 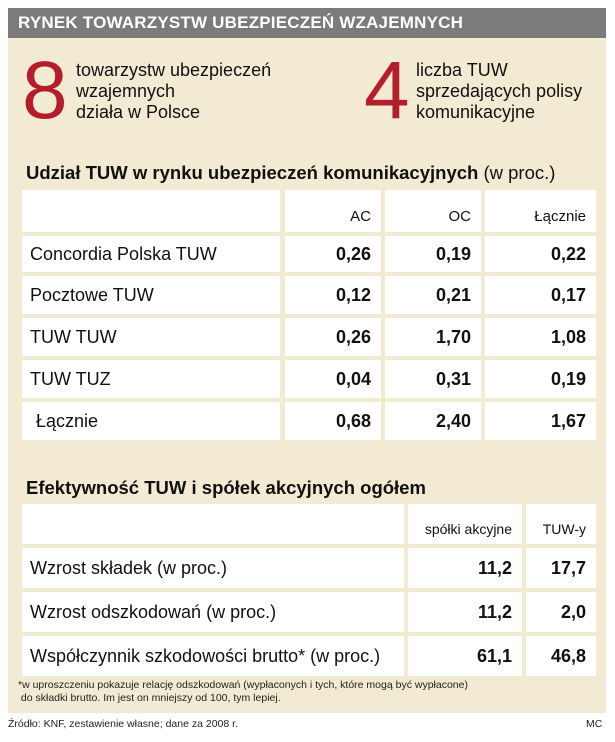 I want to click on stat-number-tuw-count: 8, so click(x=45, y=90).